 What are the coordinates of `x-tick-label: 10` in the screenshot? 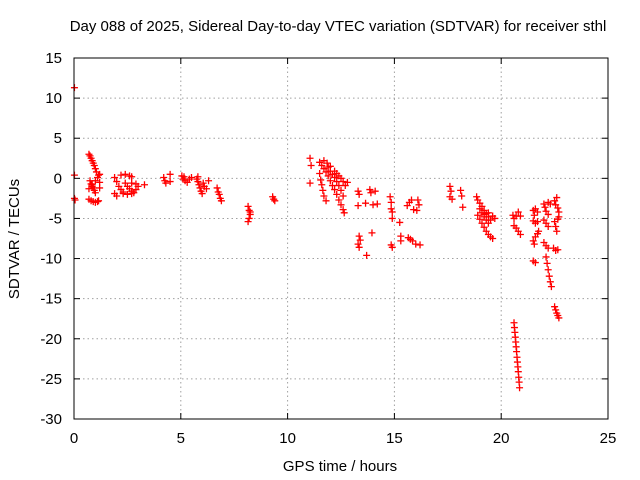 It's located at (287, 438).